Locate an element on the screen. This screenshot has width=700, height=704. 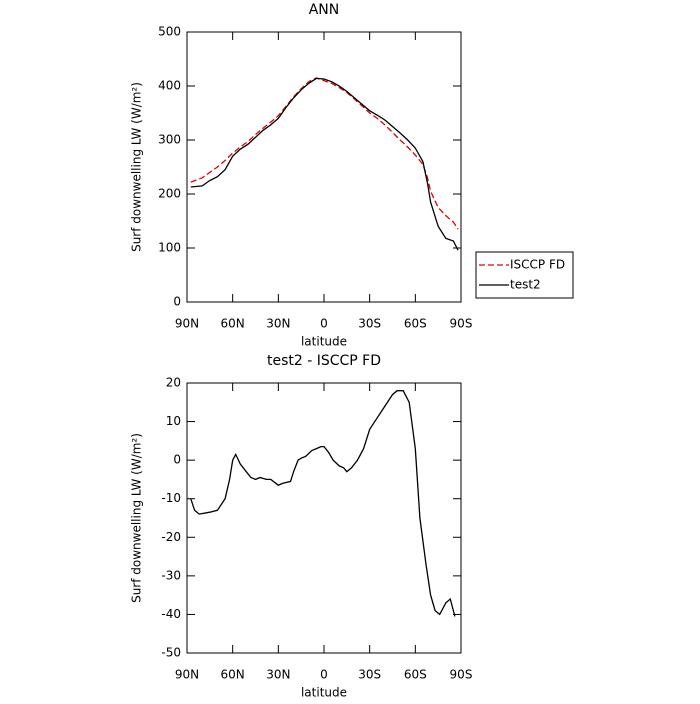
y-tick-label: 500 is located at coordinates (169, 32).